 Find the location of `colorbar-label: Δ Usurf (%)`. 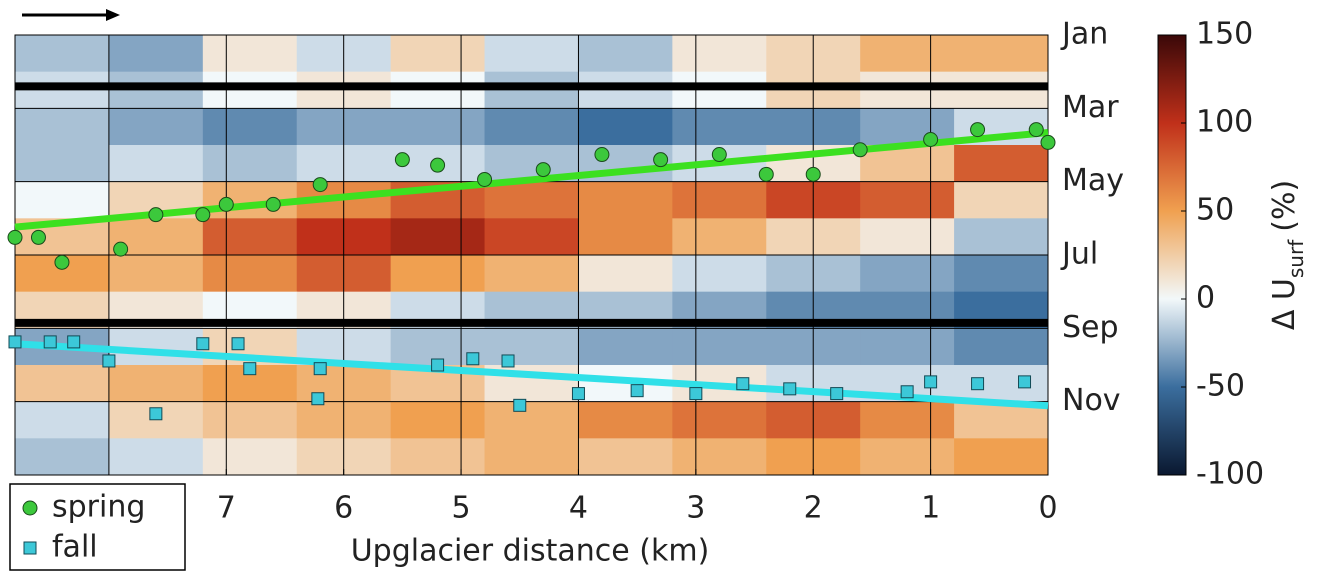

colorbar-label: Δ Usurf (%) is located at coordinates (1287, 255).